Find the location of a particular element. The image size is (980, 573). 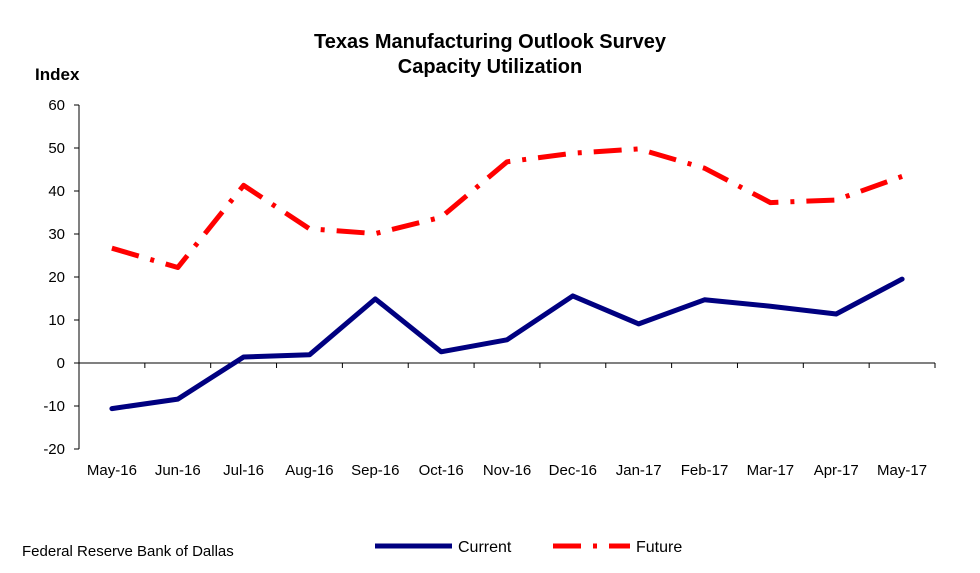

x-tick-label: Nov-16 is located at coordinates (507, 470).